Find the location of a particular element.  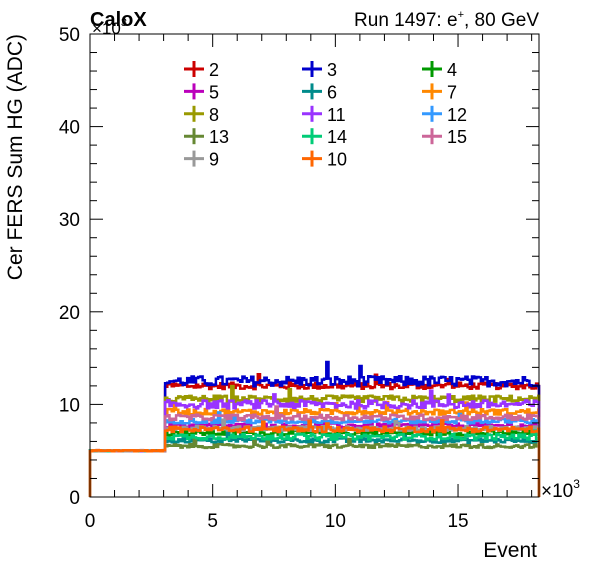

y-axis-multiplier: ×10³ is located at coordinates (109, 27).